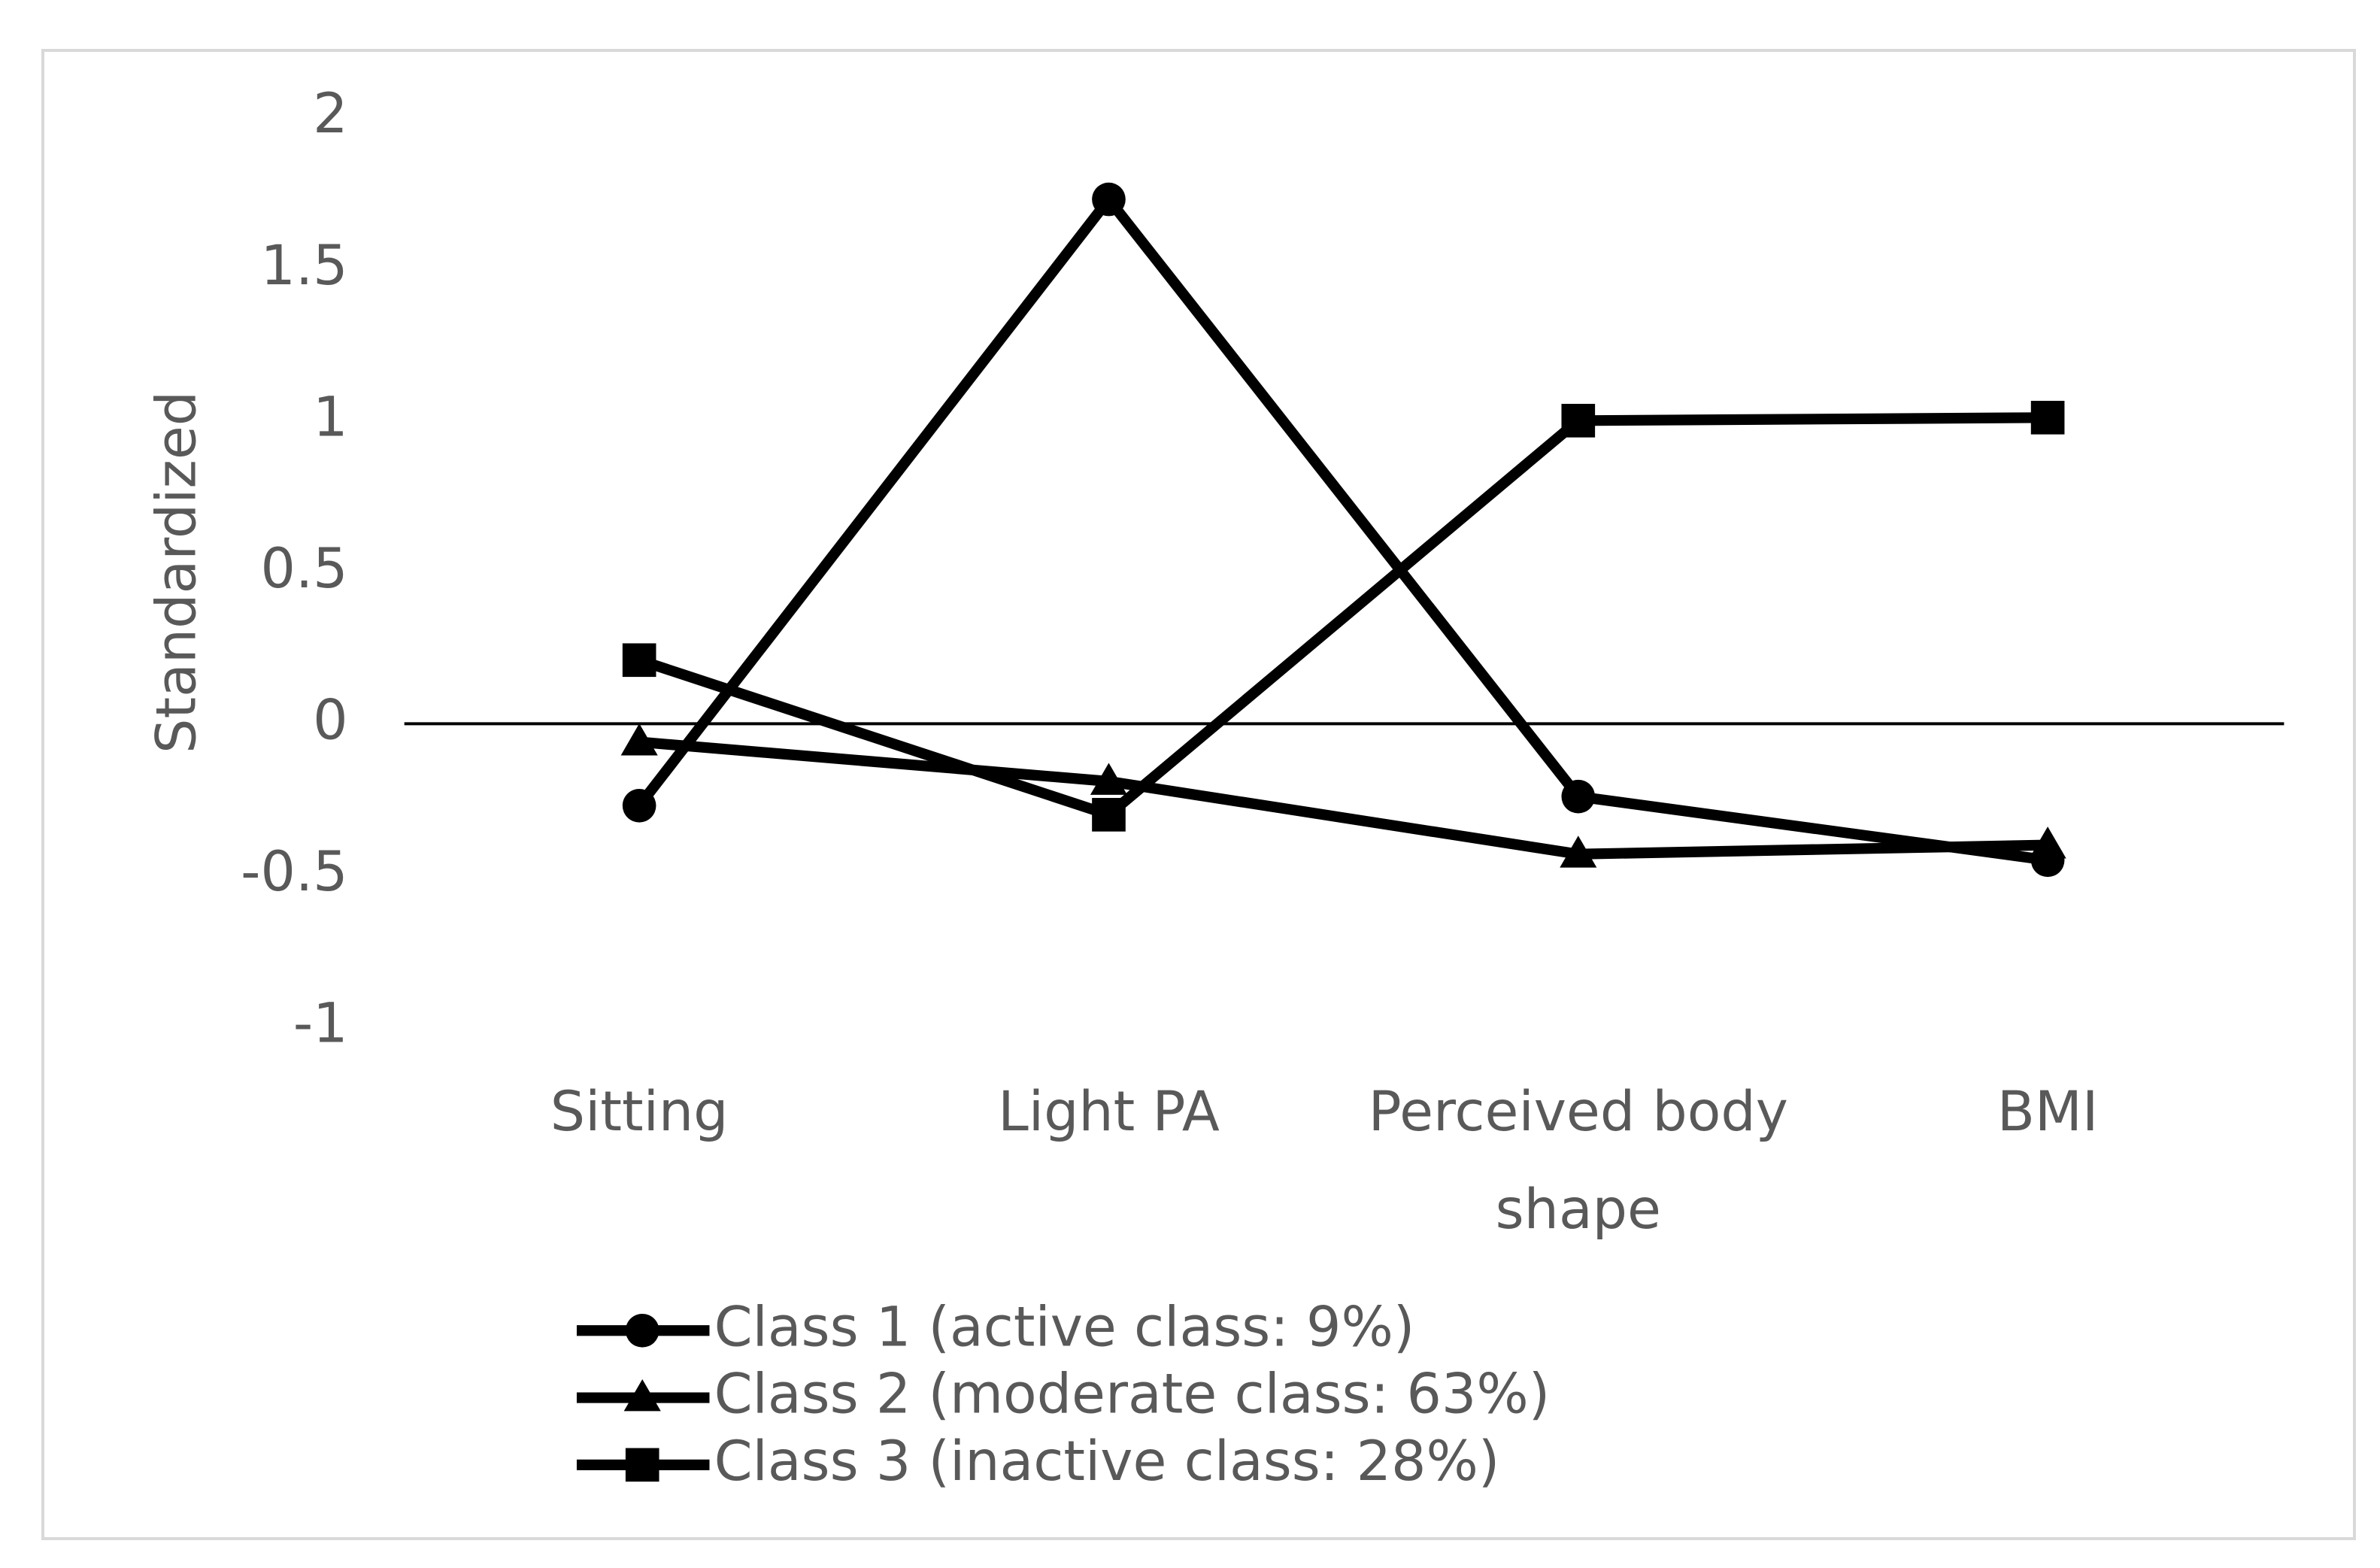 The image size is (2380, 1568). Describe the element at coordinates (294, 872) in the screenshot. I see `y-tick-label: -0.5` at that location.